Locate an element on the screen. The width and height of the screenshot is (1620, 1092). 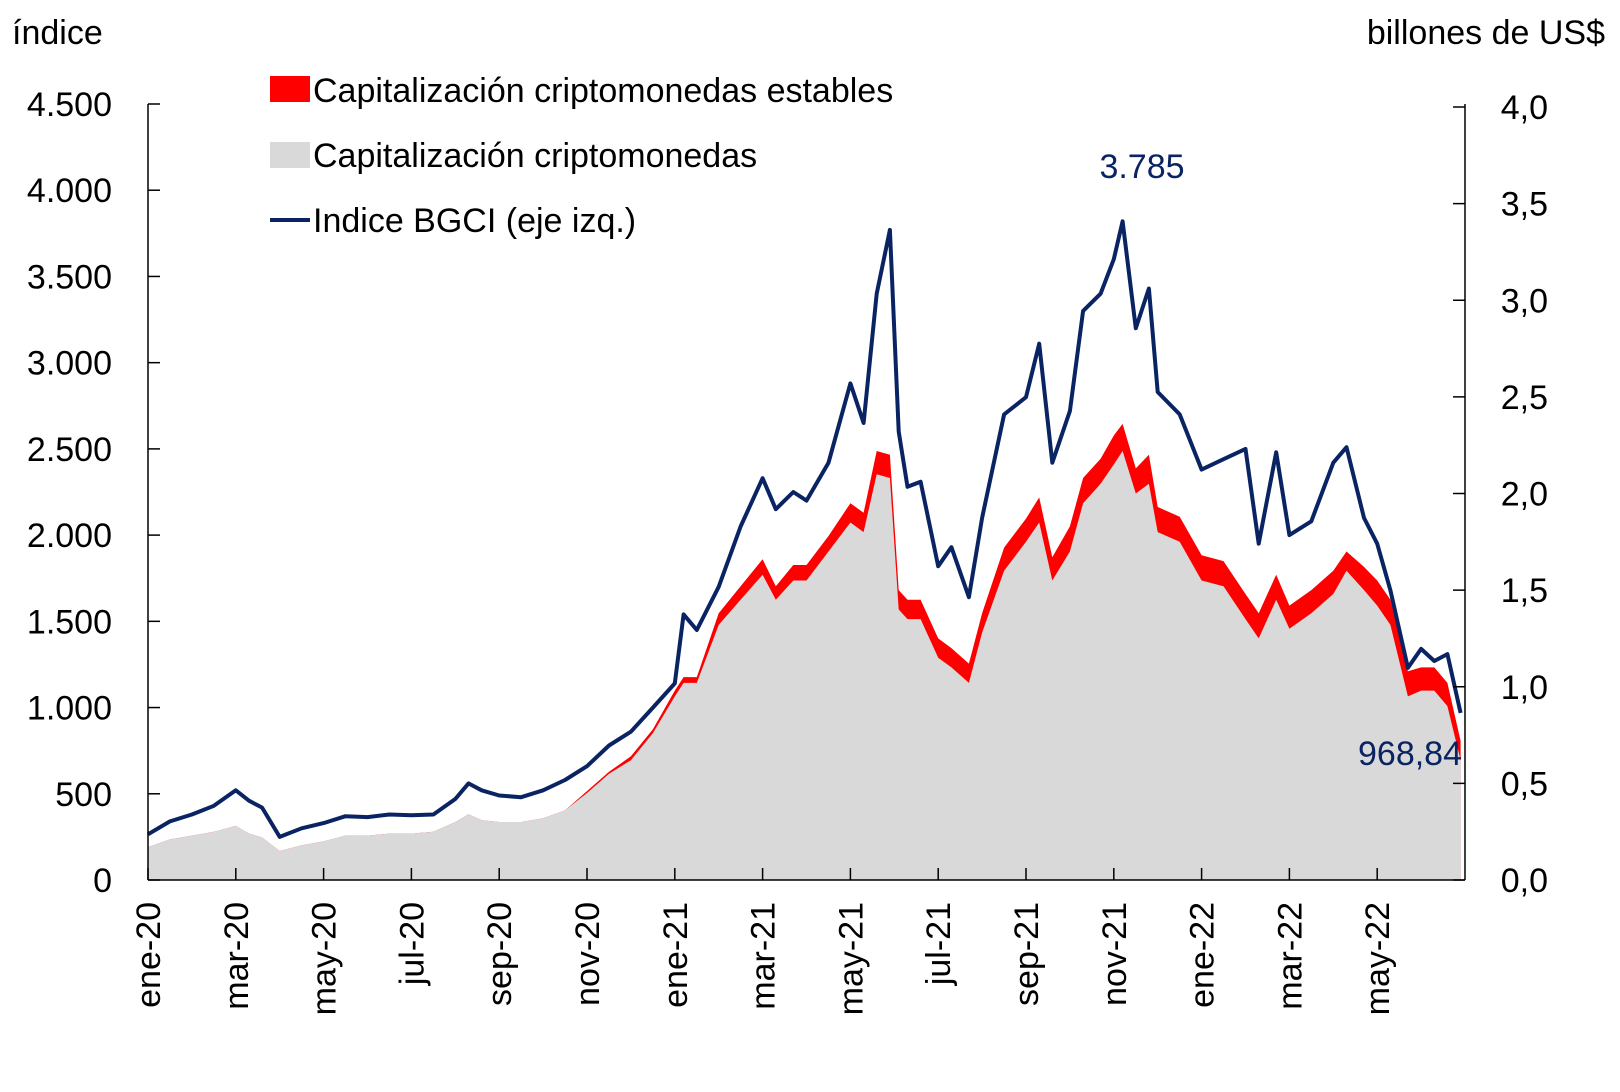
x-tick-label: mar-20 is located at coordinates (237, 956).